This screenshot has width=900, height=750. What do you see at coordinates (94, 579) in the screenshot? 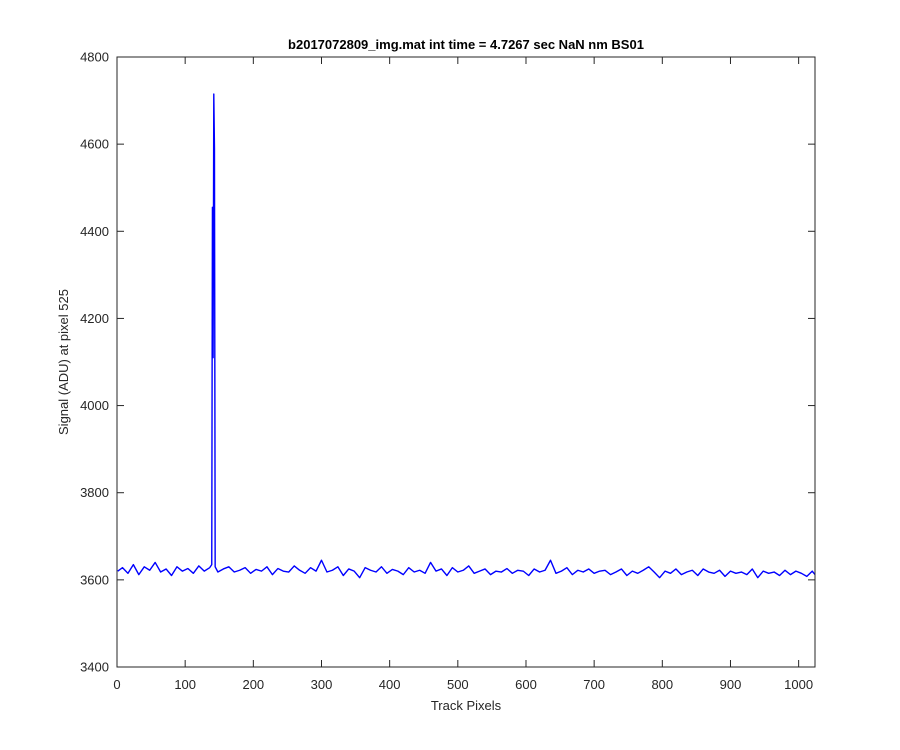
I see `y-tick-label: 3600` at bounding box center [94, 579].